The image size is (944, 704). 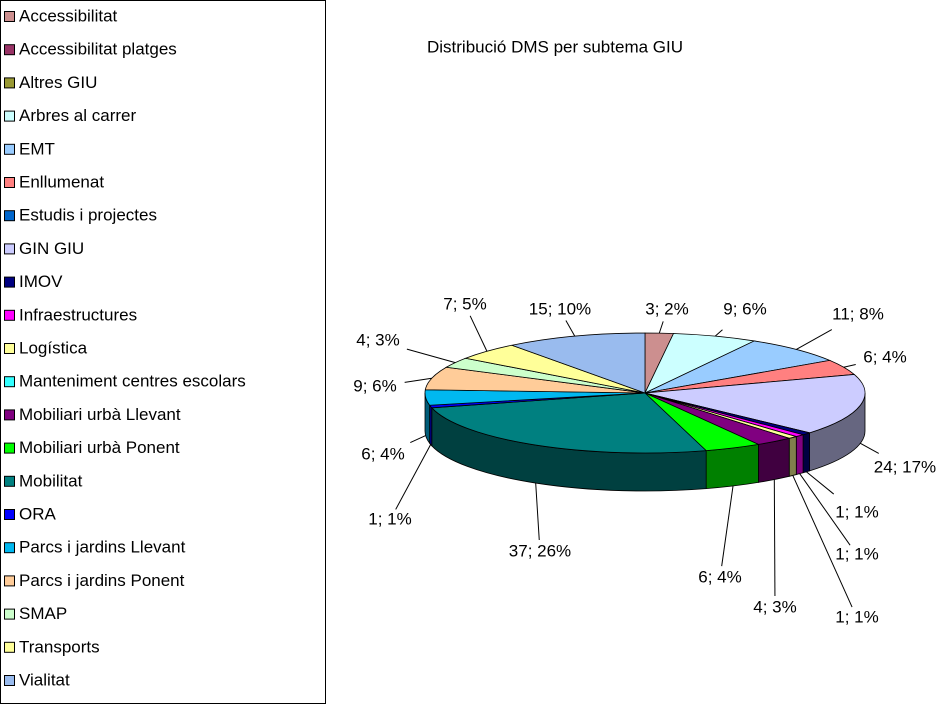 I want to click on legend-label: ORA, so click(x=38, y=513).